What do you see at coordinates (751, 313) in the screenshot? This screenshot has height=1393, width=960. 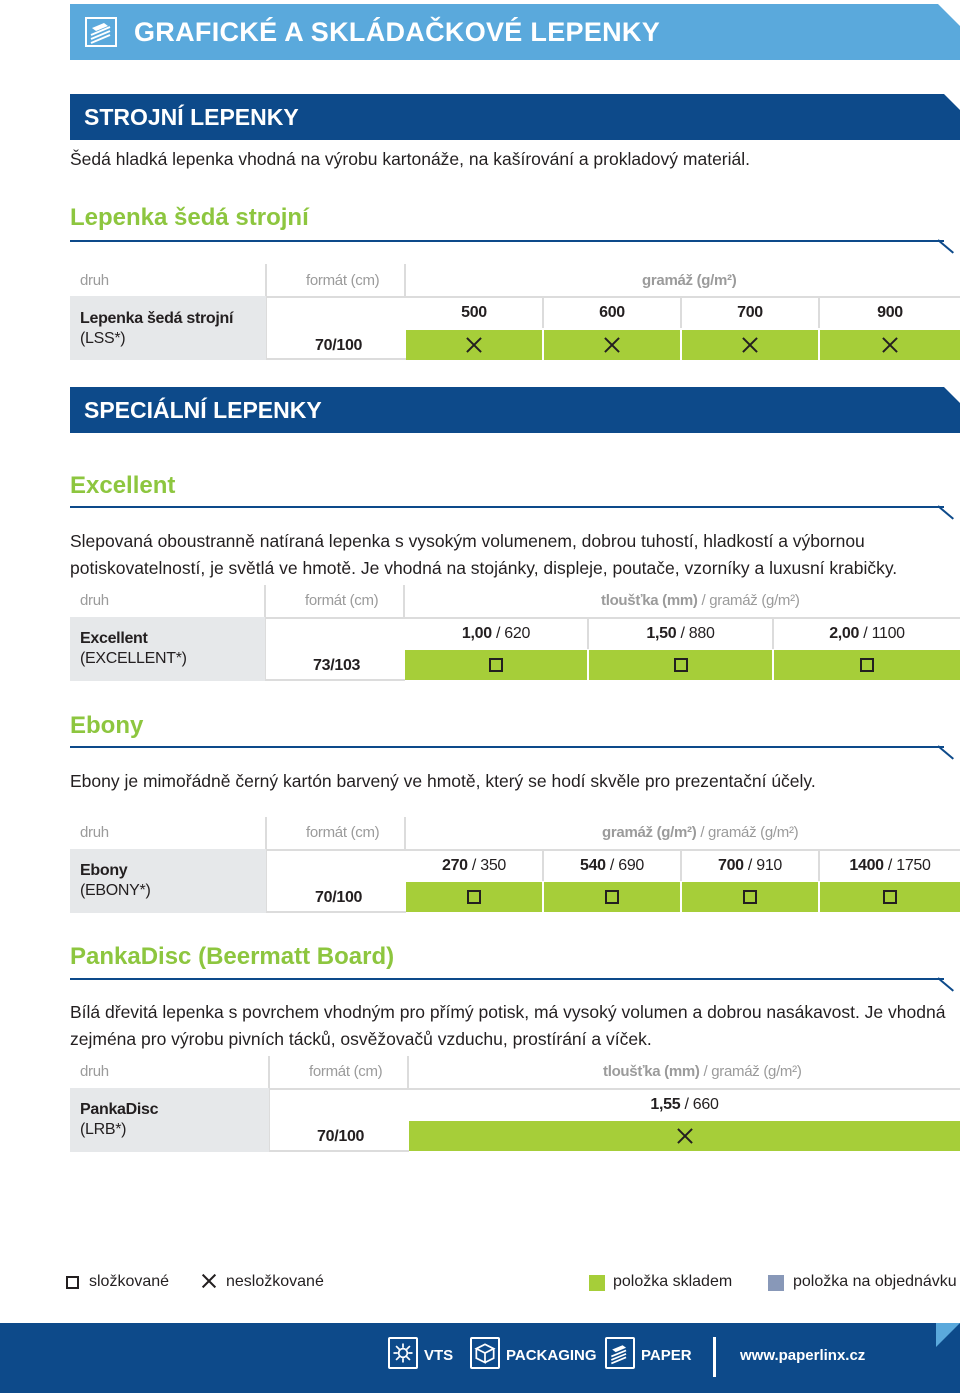 I see `value-header-700: 700` at bounding box center [751, 313].